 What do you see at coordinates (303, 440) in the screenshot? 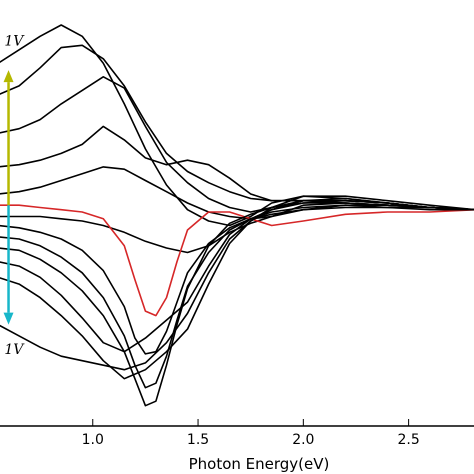
I see `x-tick-label-3: 2.0` at bounding box center [303, 440].